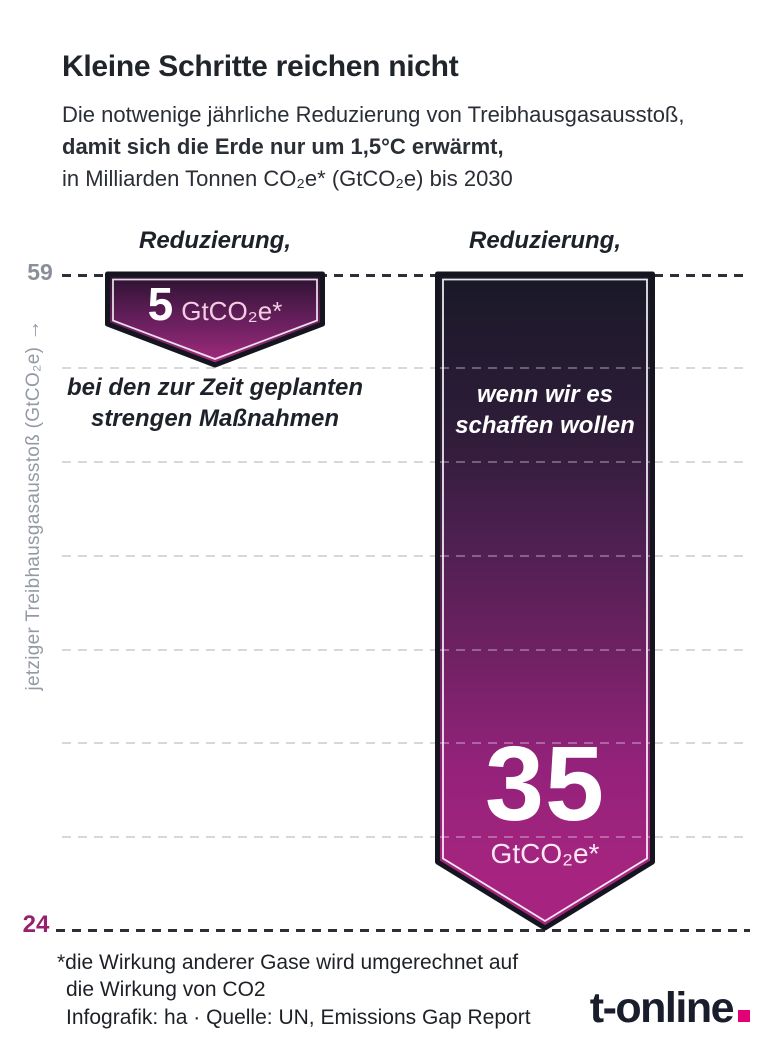 The height and width of the screenshot is (1060, 768). I want to click on small-arrow-value: 5, so click(160, 304).